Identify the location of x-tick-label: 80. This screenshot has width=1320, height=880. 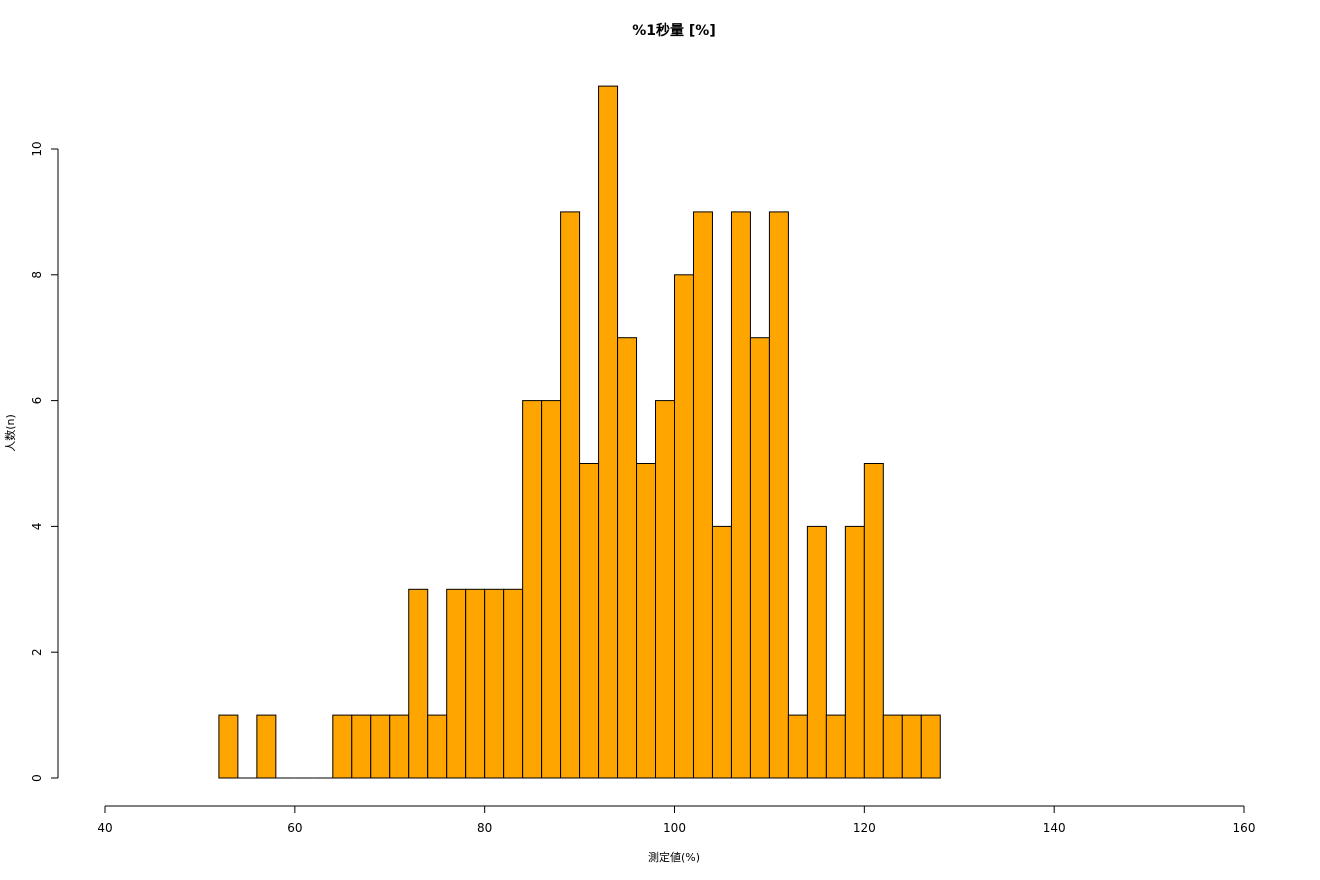
(484, 828).